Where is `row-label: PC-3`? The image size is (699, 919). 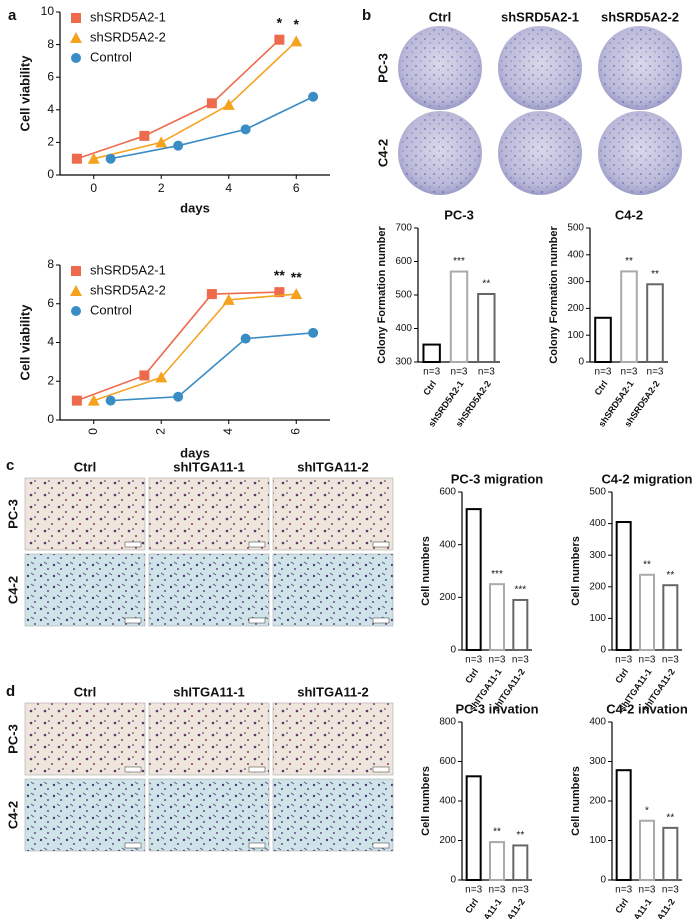 row-label: PC-3 is located at coordinates (12, 739).